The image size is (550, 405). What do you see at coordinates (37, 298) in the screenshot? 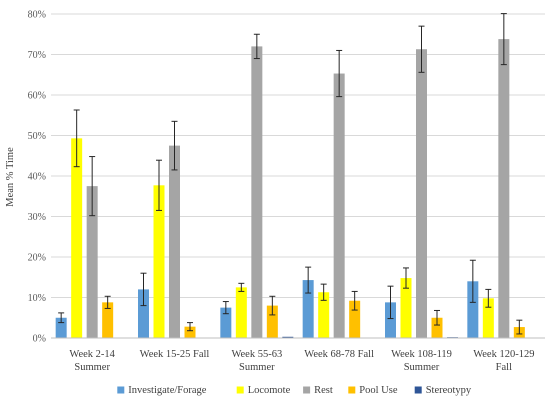
I see `y-tick-label: 10%` at bounding box center [37, 298].